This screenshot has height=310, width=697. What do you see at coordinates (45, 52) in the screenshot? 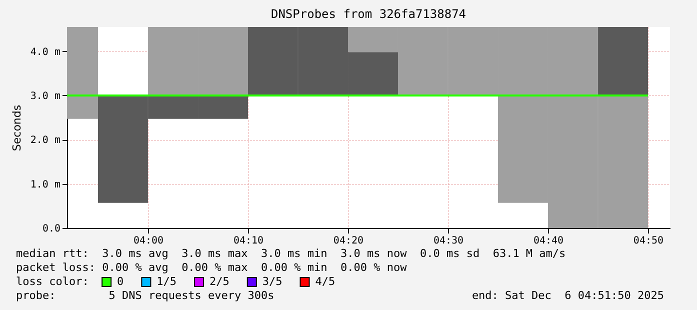
I see `y-tick-label: 4.0 m` at bounding box center [45, 52].